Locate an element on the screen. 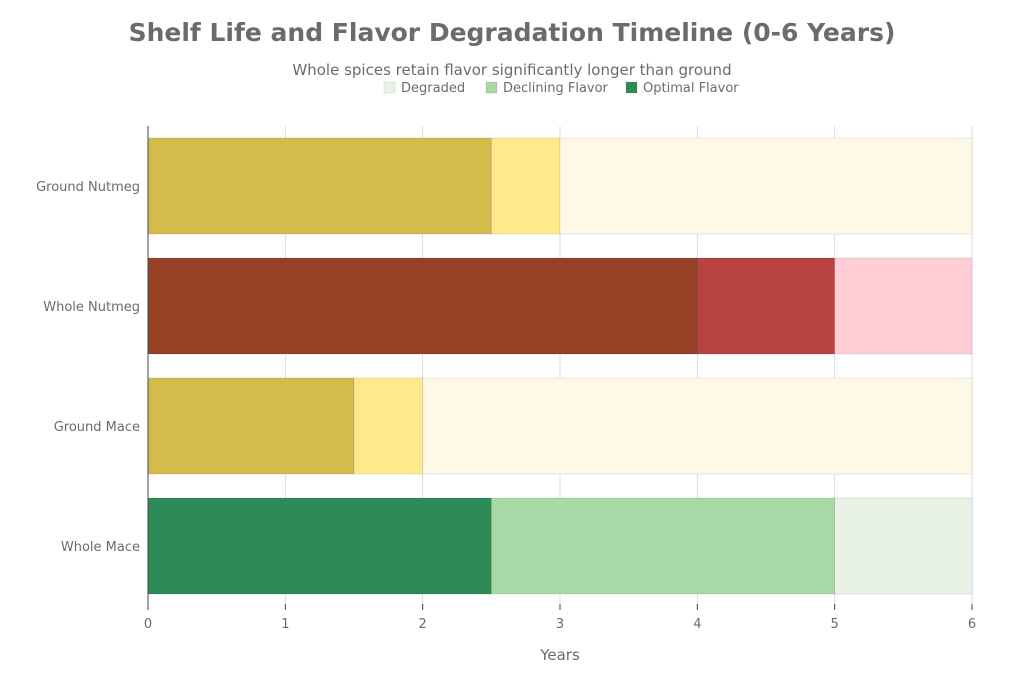 The height and width of the screenshot is (683, 1024). legend-label-0: Degraded is located at coordinates (433, 88).